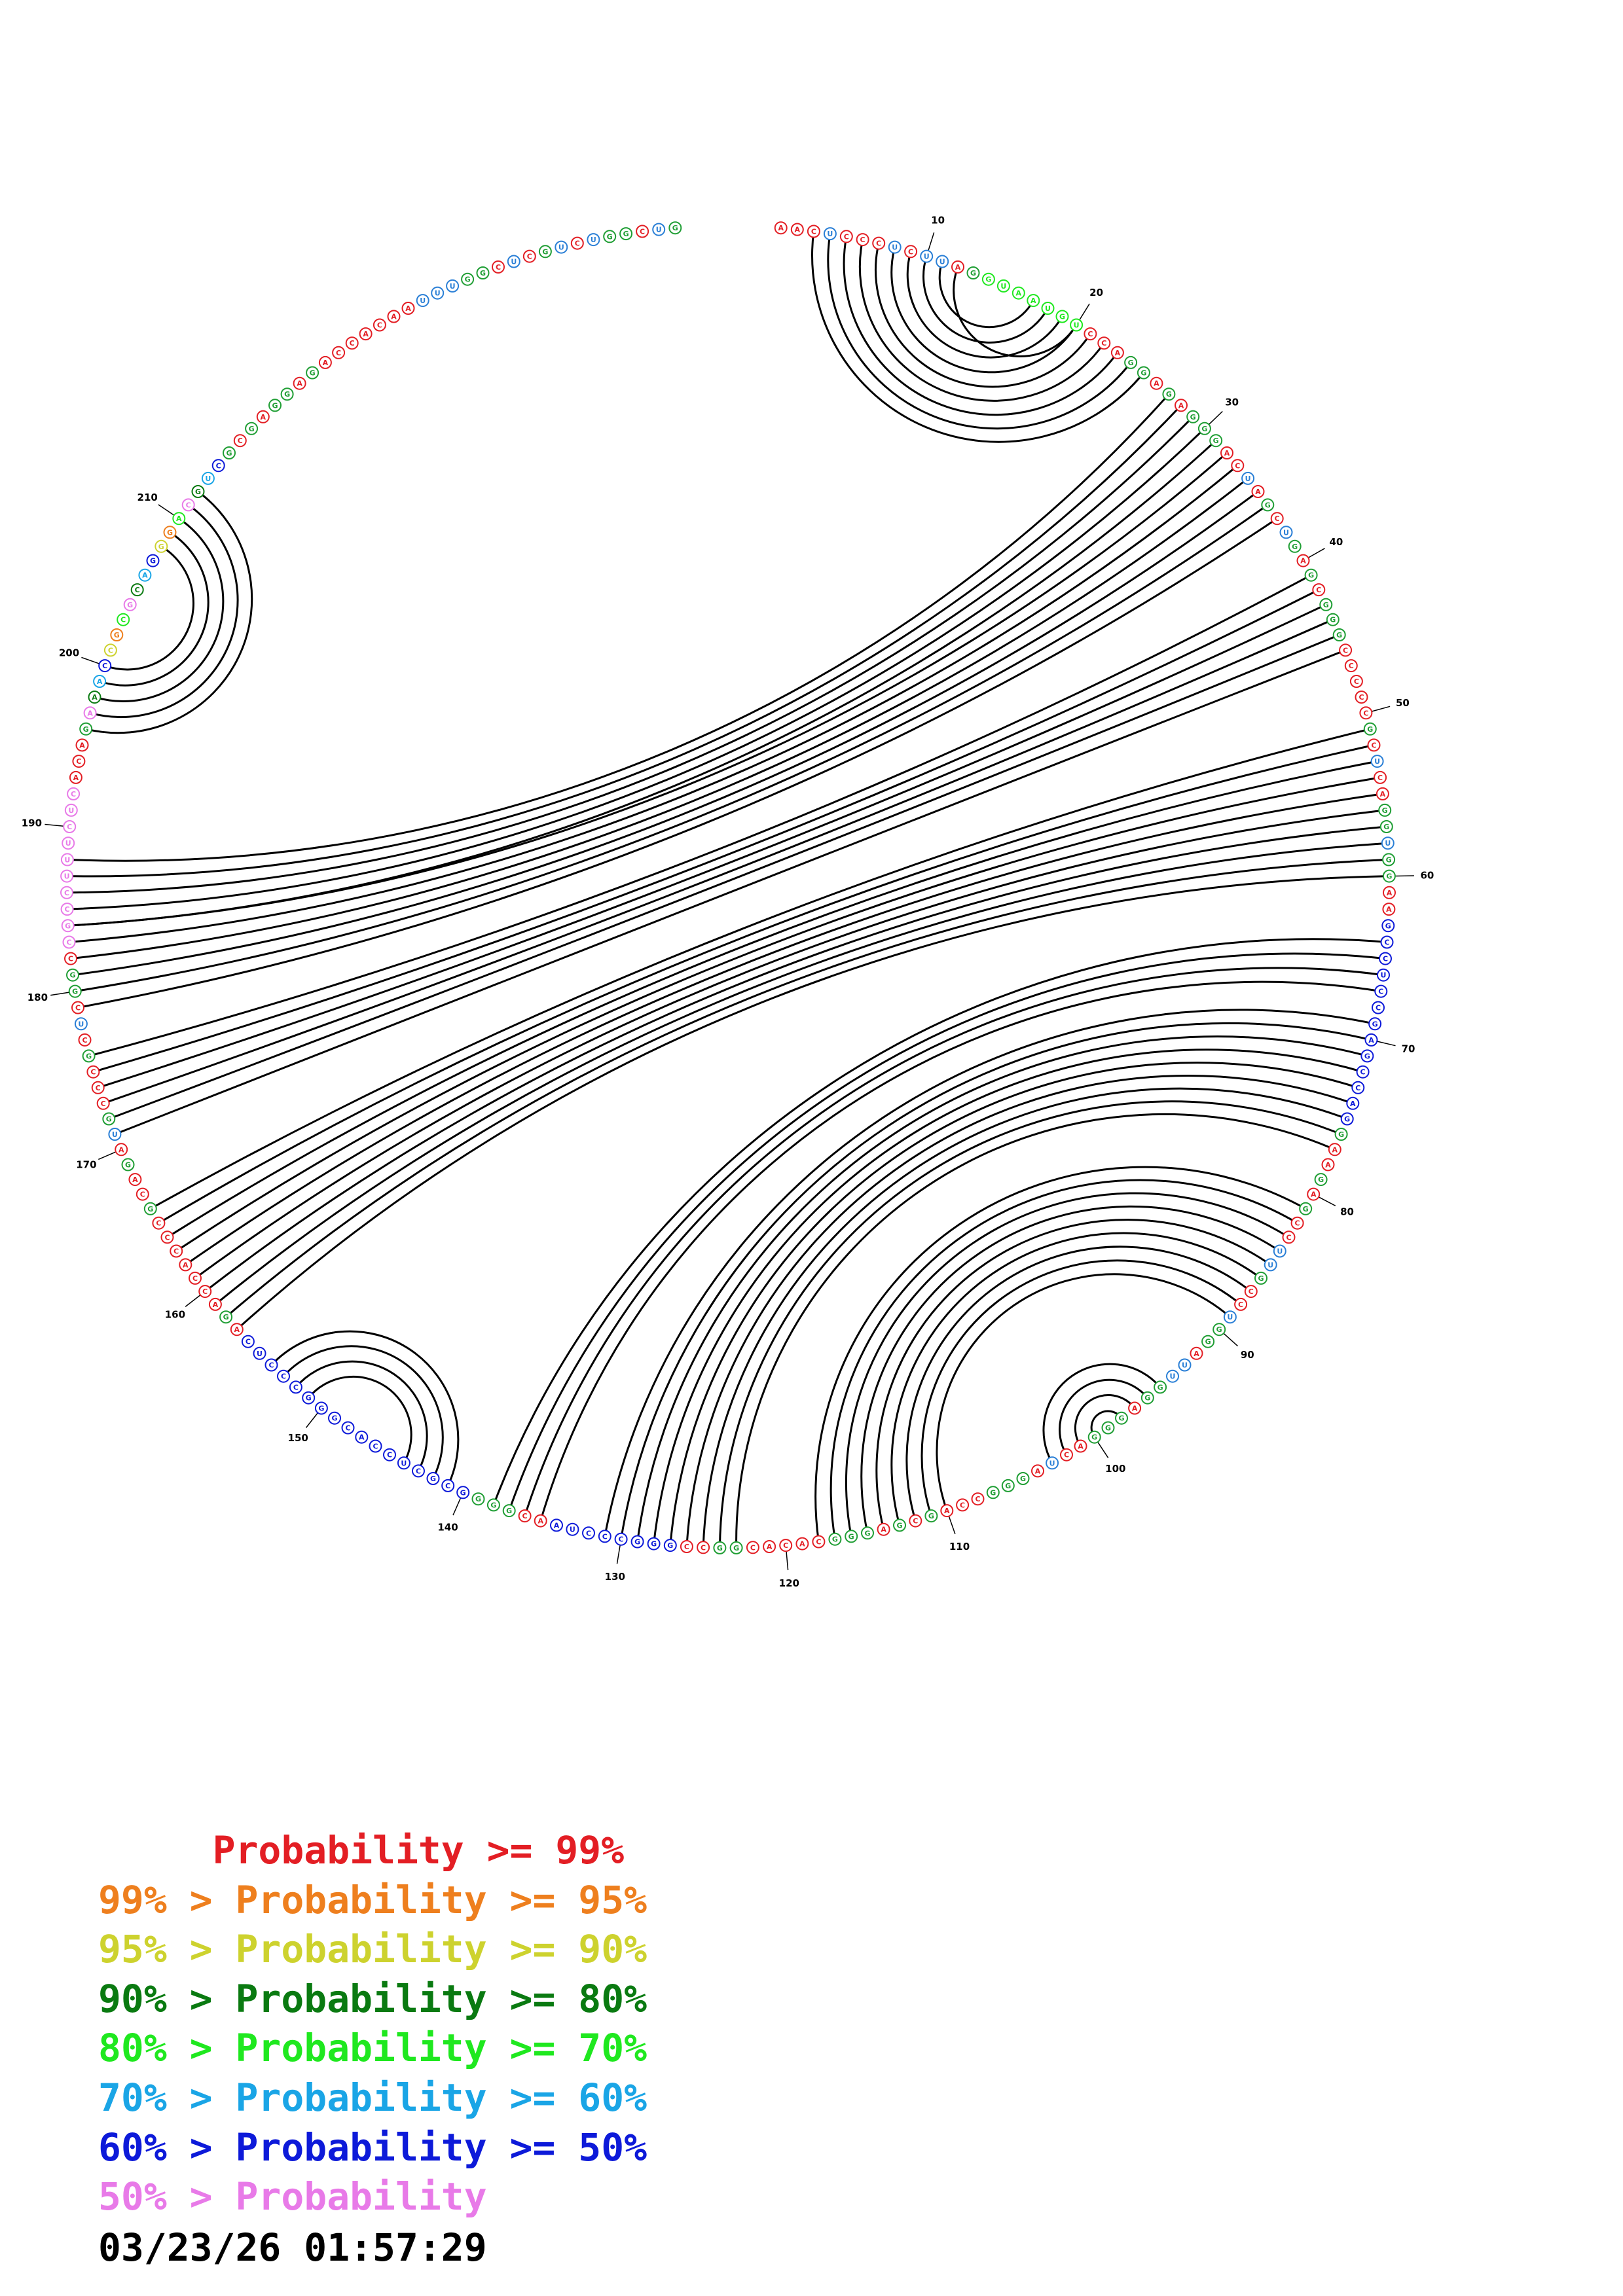  Describe the element at coordinates (1408, 1048) in the screenshot. I see `position-label: 70` at that location.